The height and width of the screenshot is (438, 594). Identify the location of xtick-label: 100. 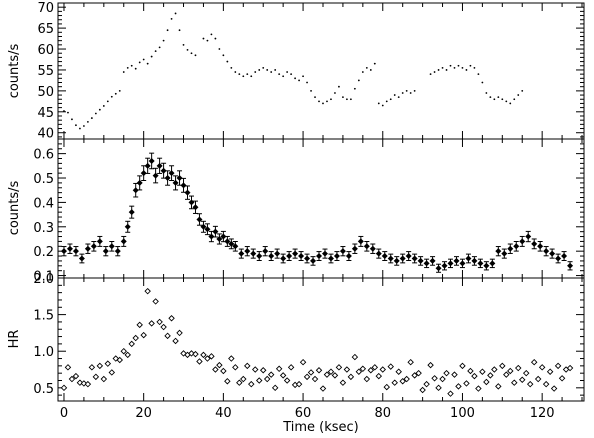
(462, 413).